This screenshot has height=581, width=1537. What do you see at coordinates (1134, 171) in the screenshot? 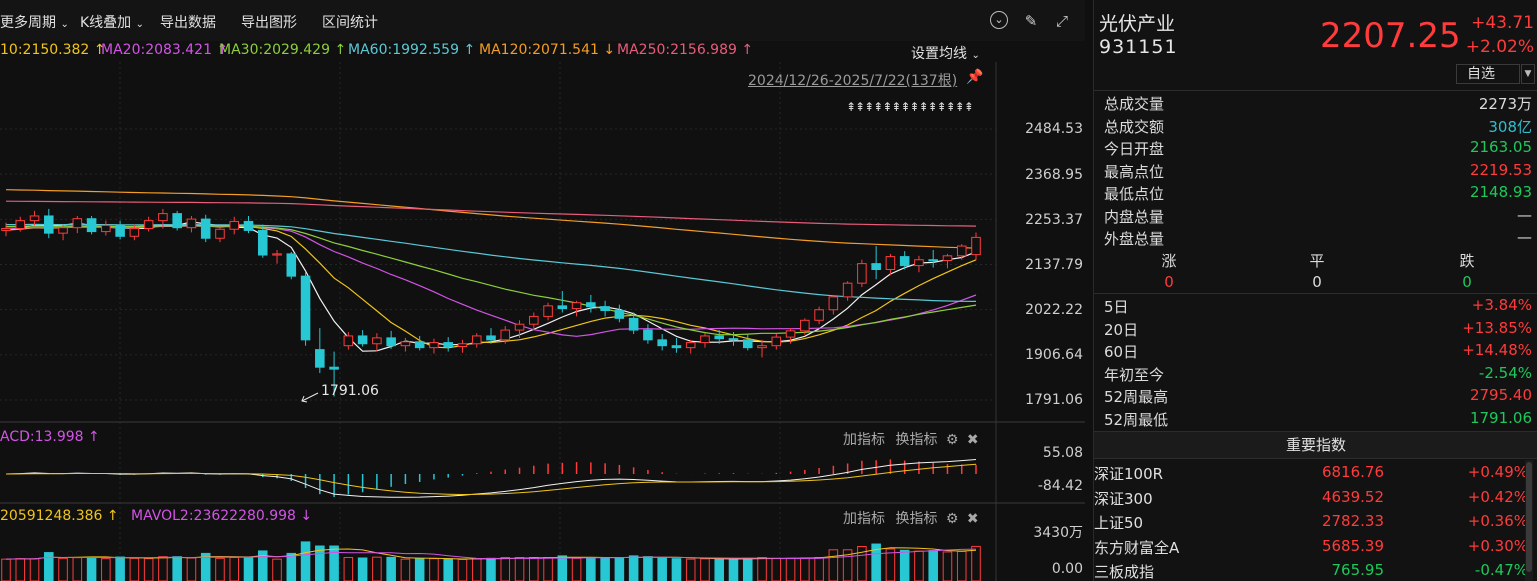
I see `stat-label: 最高点位` at bounding box center [1134, 171].